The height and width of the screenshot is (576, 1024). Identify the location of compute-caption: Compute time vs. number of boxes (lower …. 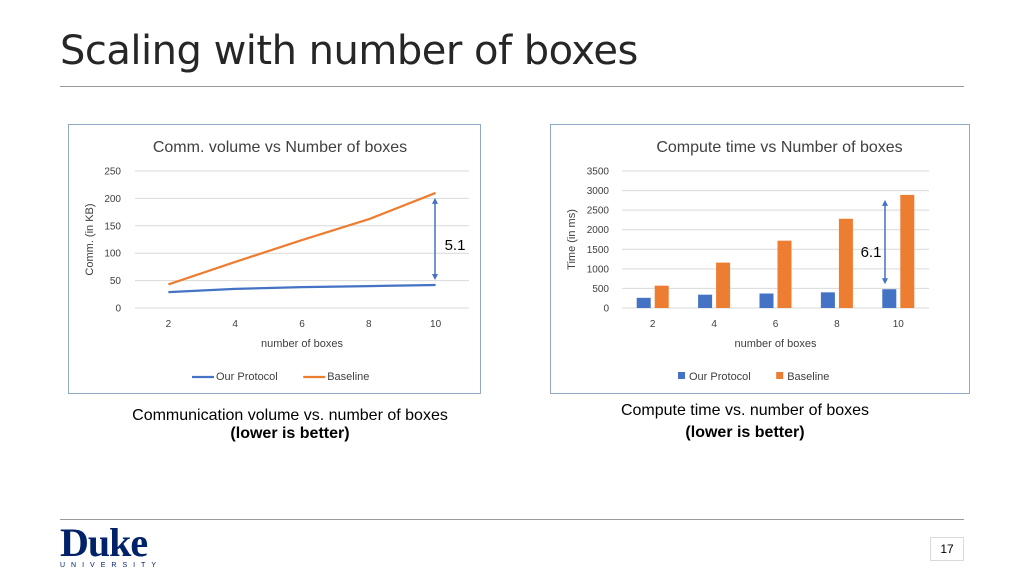
(745, 422).